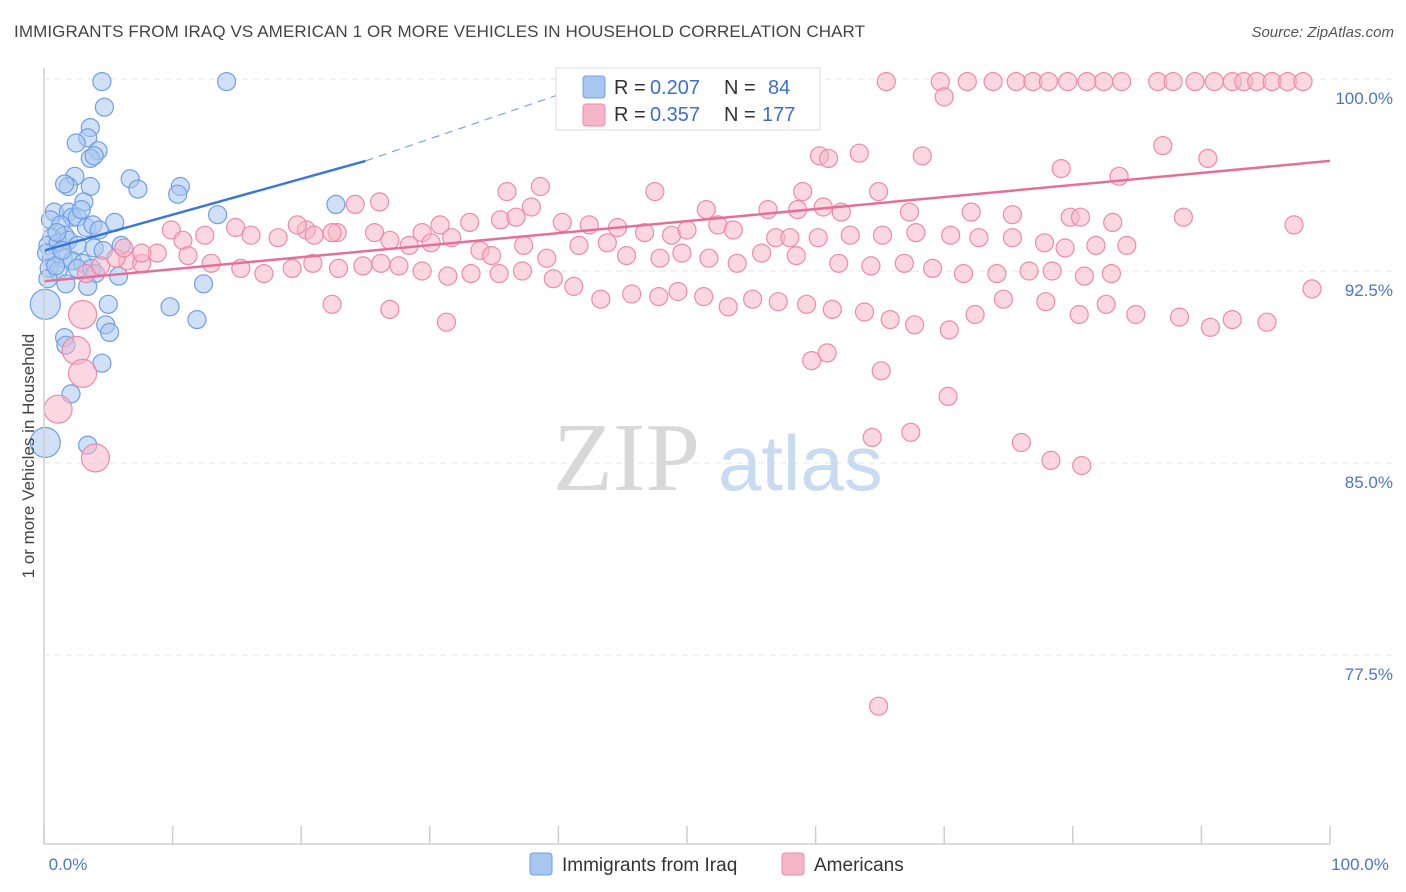  What do you see at coordinates (1369, 482) in the screenshot?
I see `y-tick-label: 85.0%` at bounding box center [1369, 482].